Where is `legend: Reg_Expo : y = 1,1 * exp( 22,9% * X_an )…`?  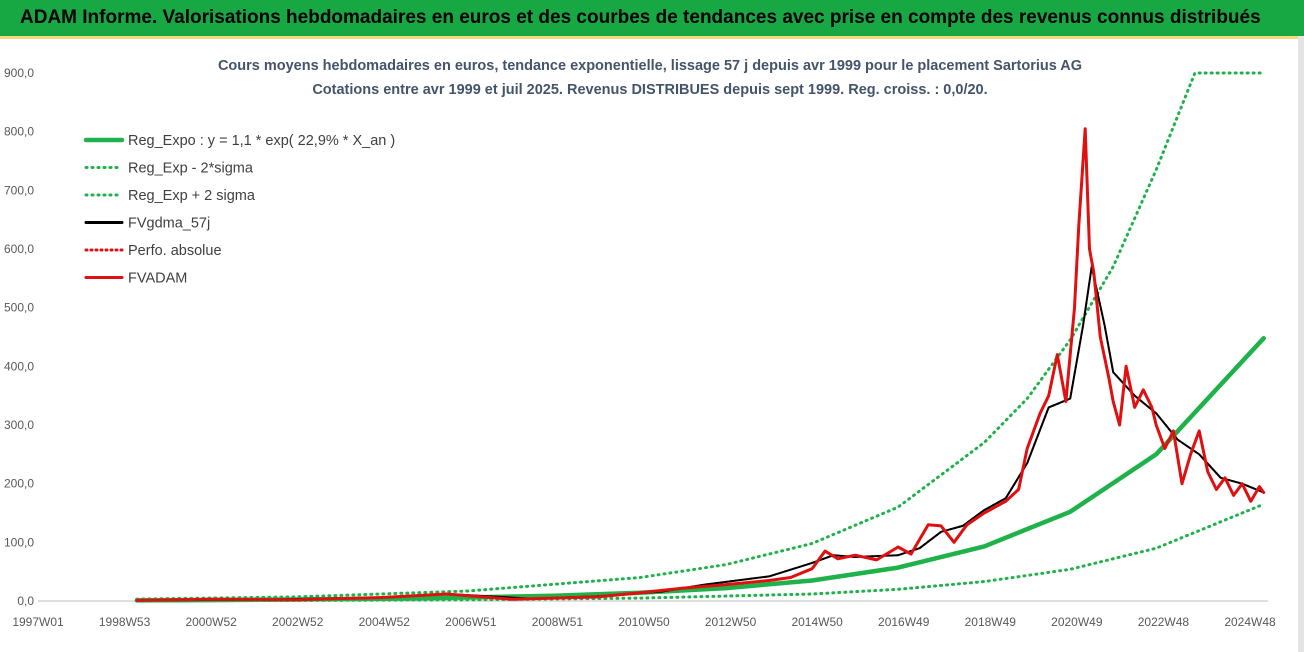
legend: Reg_Expo : y = 1,1 * exp( 22,9% * X_an )… is located at coordinates (239, 210).